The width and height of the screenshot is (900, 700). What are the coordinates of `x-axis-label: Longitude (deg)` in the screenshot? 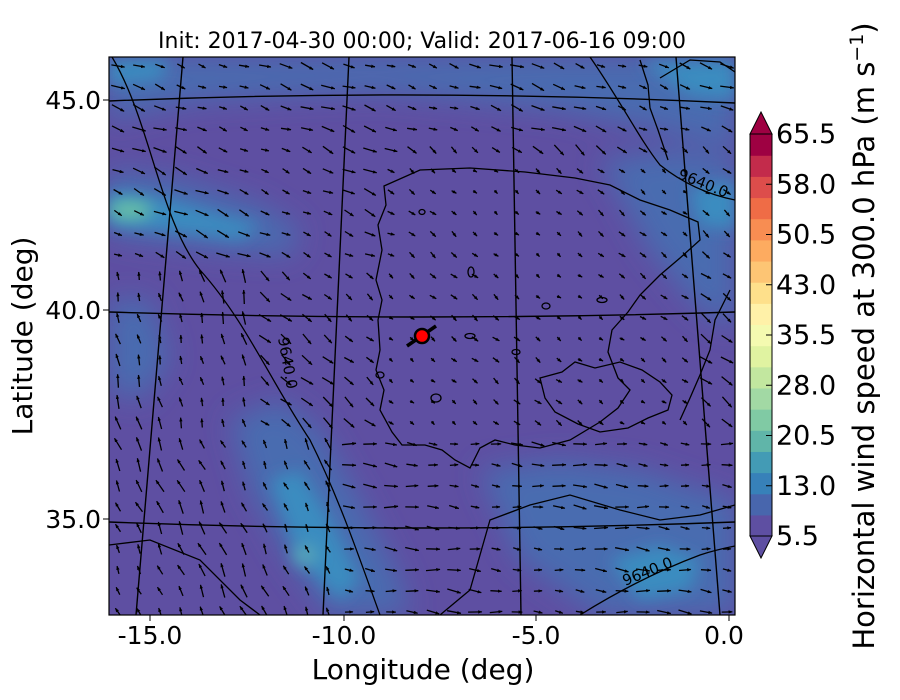 It's located at (423, 669).